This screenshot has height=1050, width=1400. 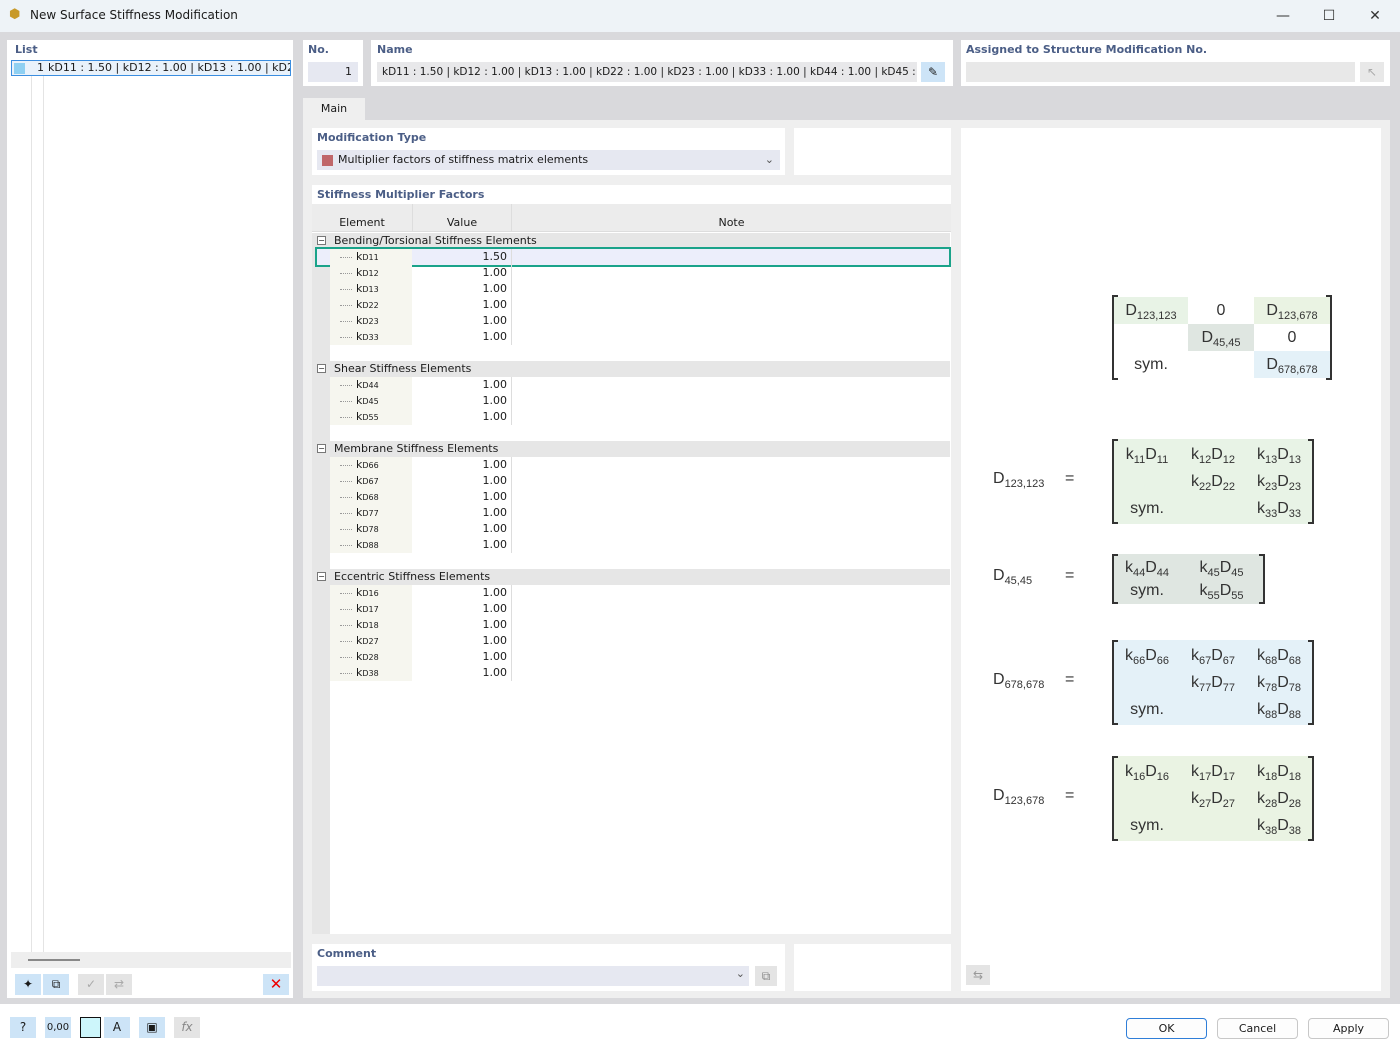 What do you see at coordinates (640, 625) in the screenshot?
I see `table-row: kD18 1.00` at bounding box center [640, 625].